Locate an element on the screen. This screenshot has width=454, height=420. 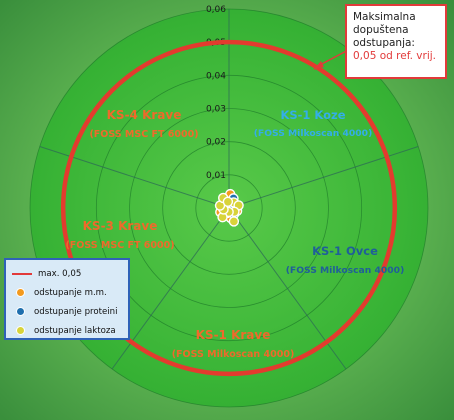
sector-name-label: KS-4 Krave is located at coordinates (144, 115).